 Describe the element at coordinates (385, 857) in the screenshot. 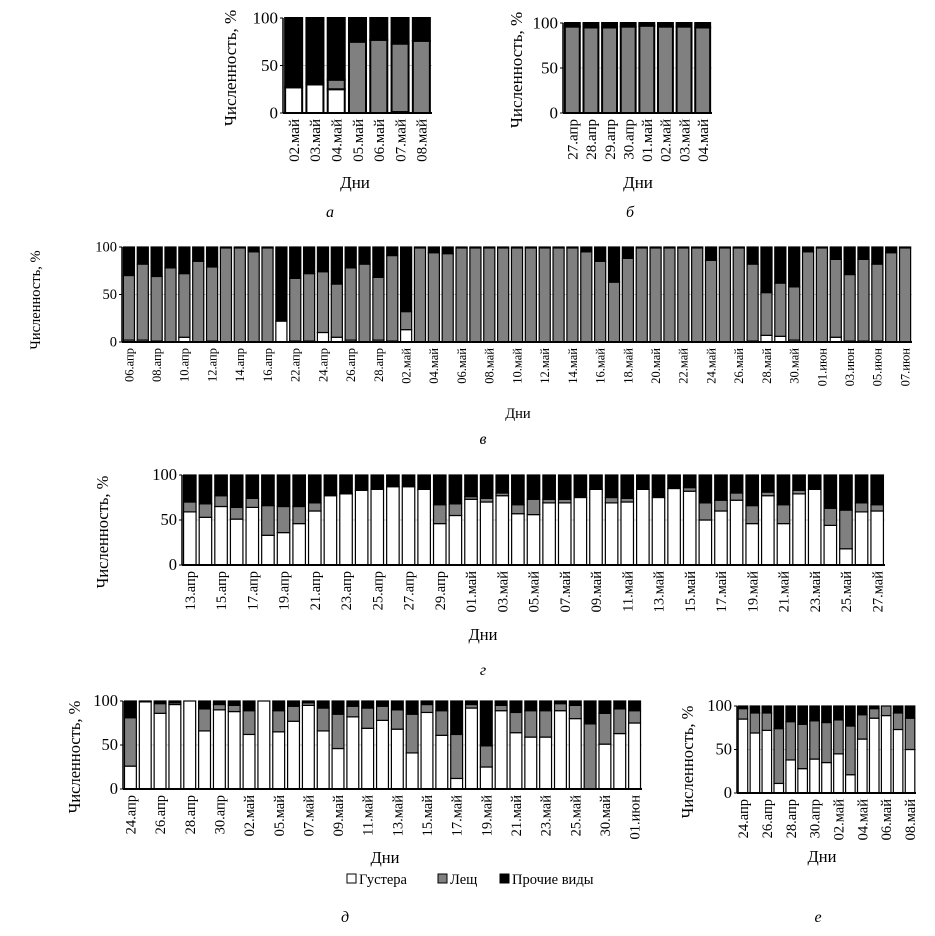

I see `x-axis-label: Дни` at that location.